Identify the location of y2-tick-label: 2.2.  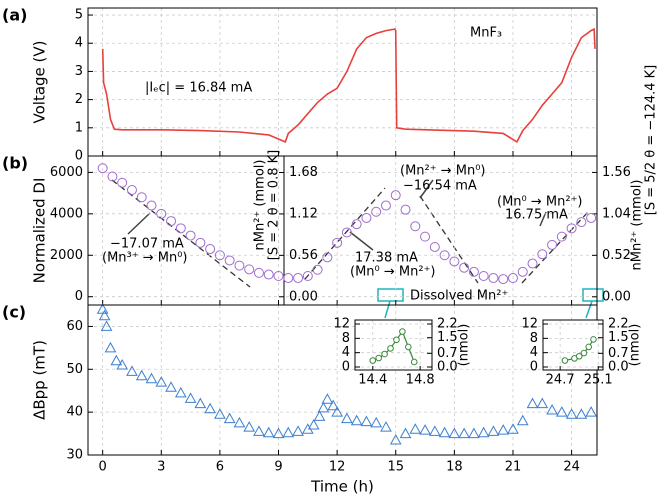
(447, 324).